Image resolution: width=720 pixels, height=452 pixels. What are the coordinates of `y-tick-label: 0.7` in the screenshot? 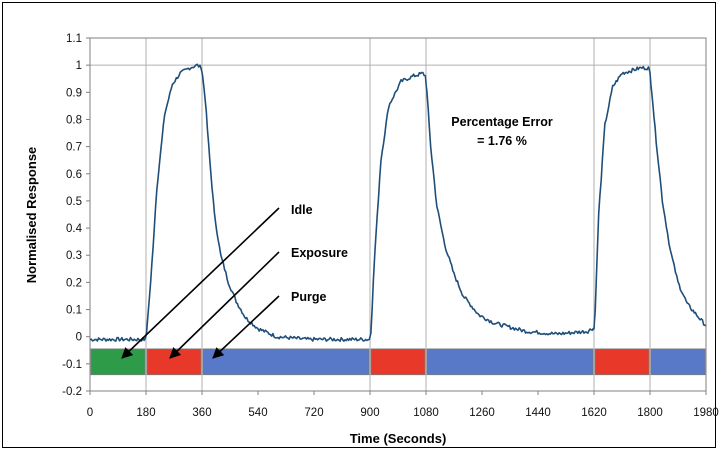 It's located at (74, 148).